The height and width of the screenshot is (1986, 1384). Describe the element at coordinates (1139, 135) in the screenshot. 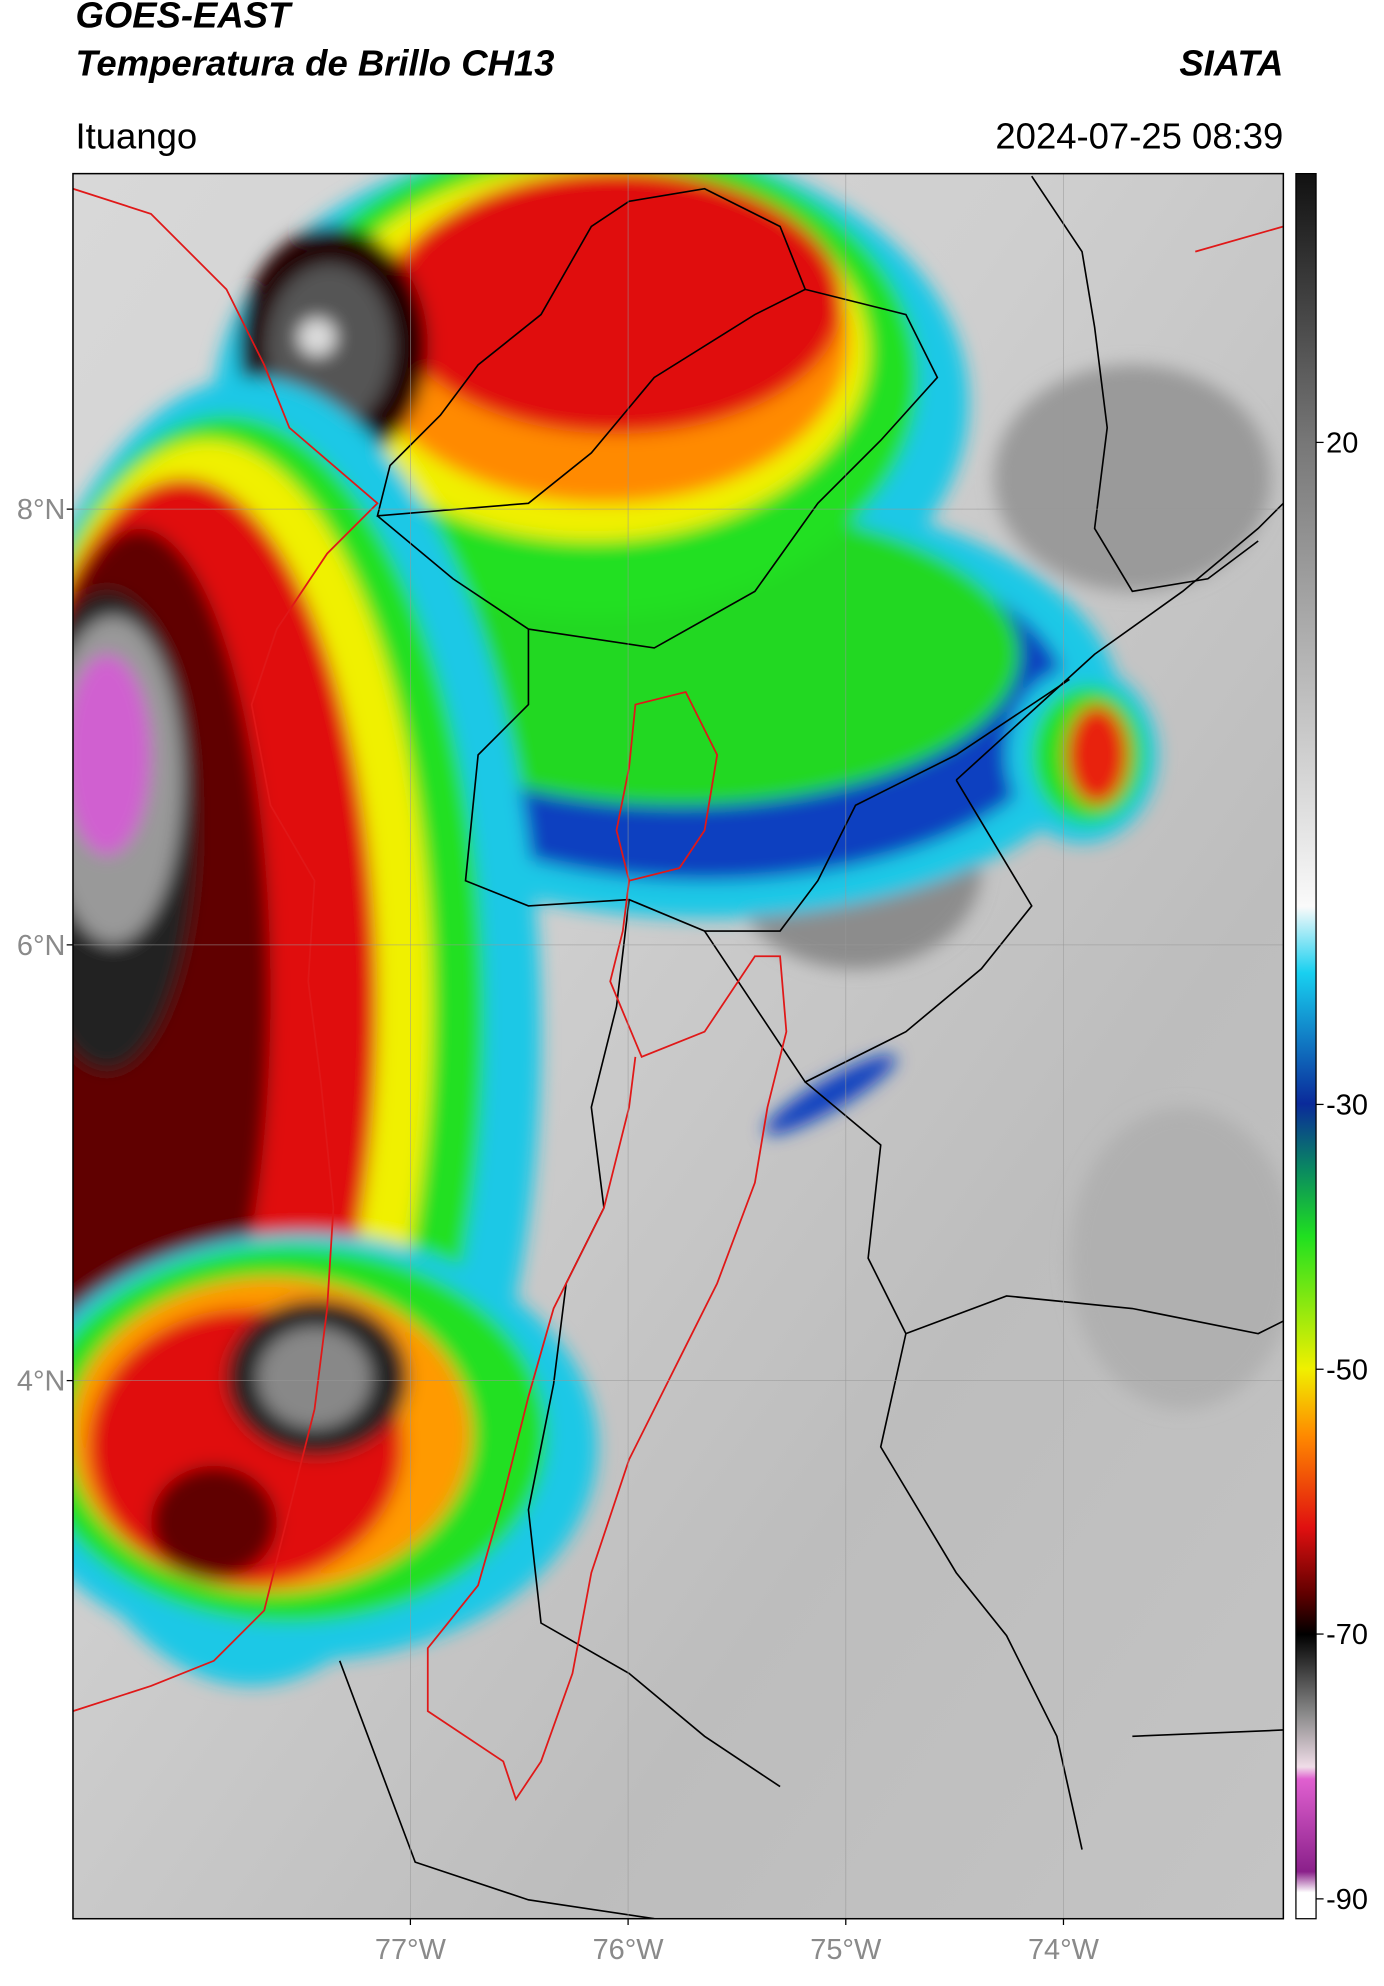

I see `datetime: 2024-07-25 08:39` at that location.